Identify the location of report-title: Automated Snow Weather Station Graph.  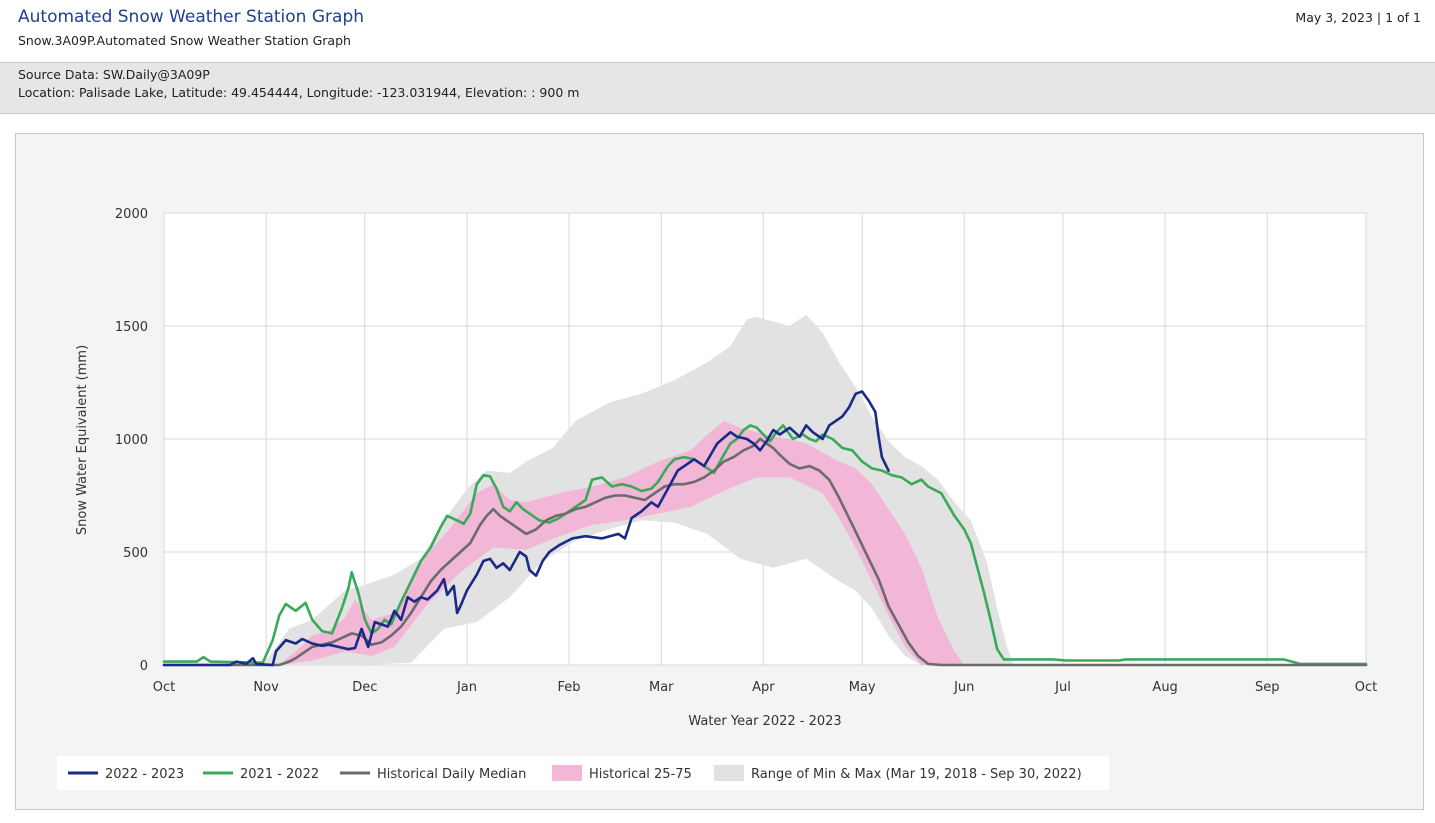
(191, 17).